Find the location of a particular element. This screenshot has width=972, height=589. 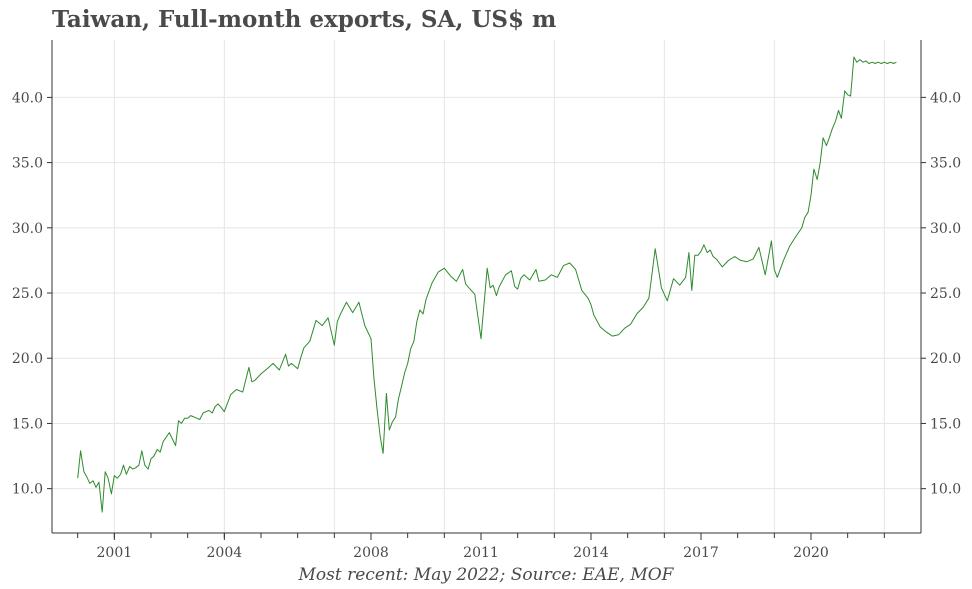

y-tick-label-right: 25.0 is located at coordinates (945, 294).